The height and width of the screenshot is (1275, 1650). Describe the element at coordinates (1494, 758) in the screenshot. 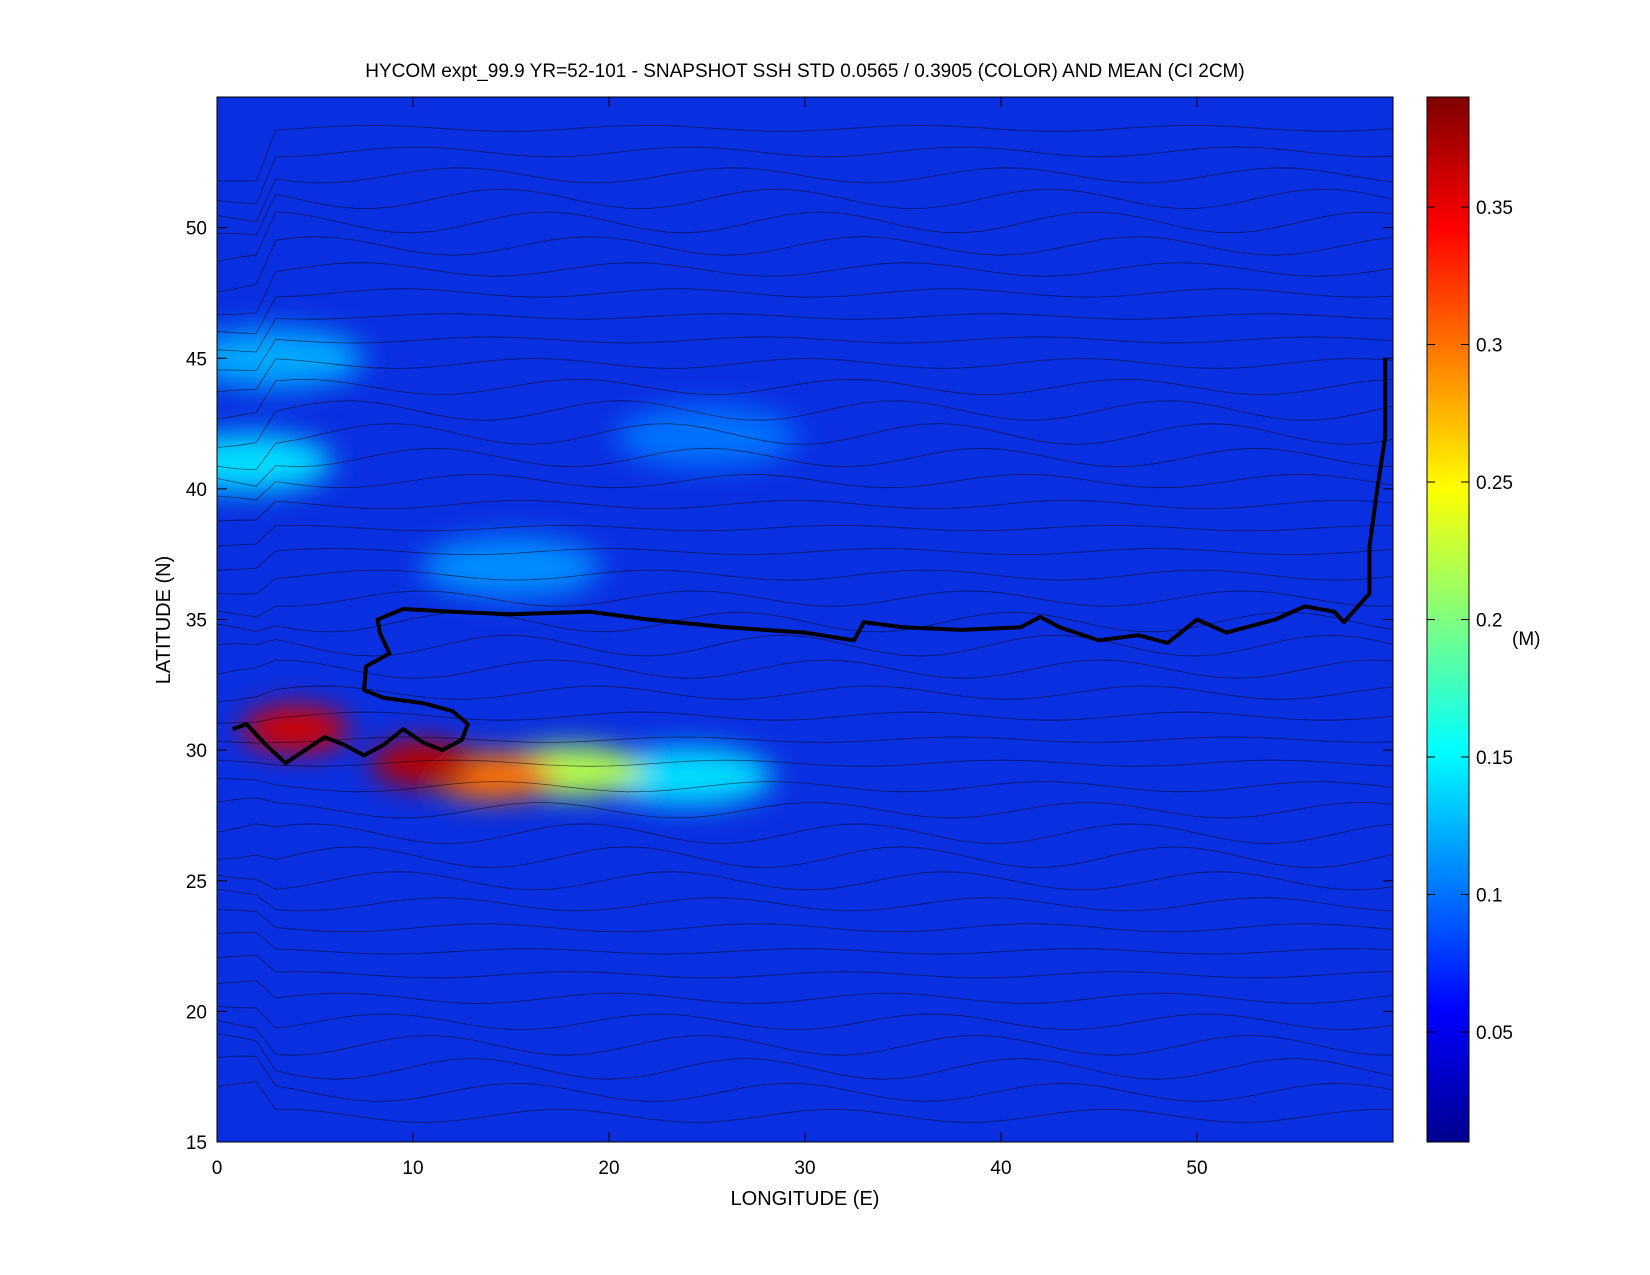

I see `colorbar-tick-label: 0.15` at that location.